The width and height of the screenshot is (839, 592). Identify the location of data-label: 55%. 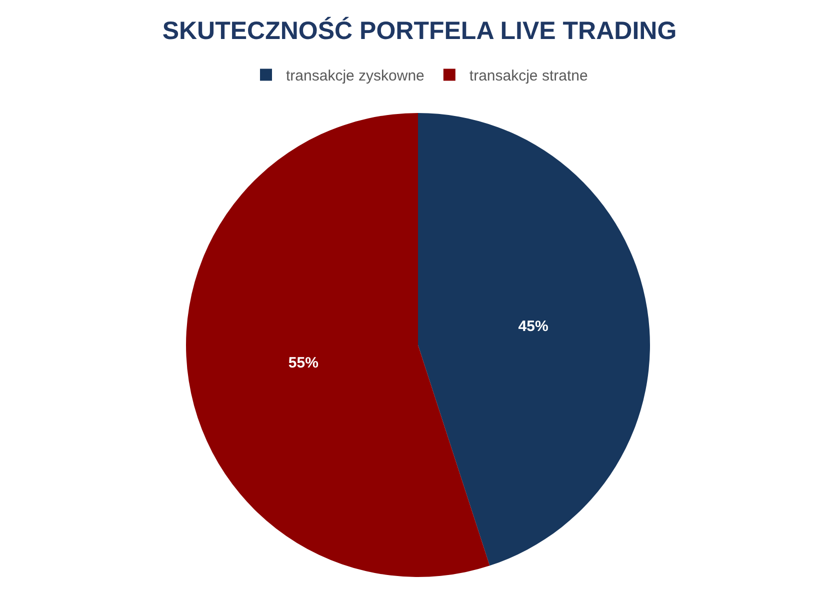
(303, 363).